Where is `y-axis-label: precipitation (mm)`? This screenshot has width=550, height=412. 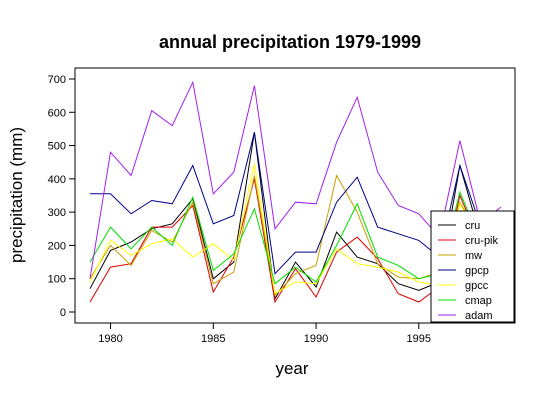 y-axis-label: precipitation (mm) is located at coordinates (16, 195).